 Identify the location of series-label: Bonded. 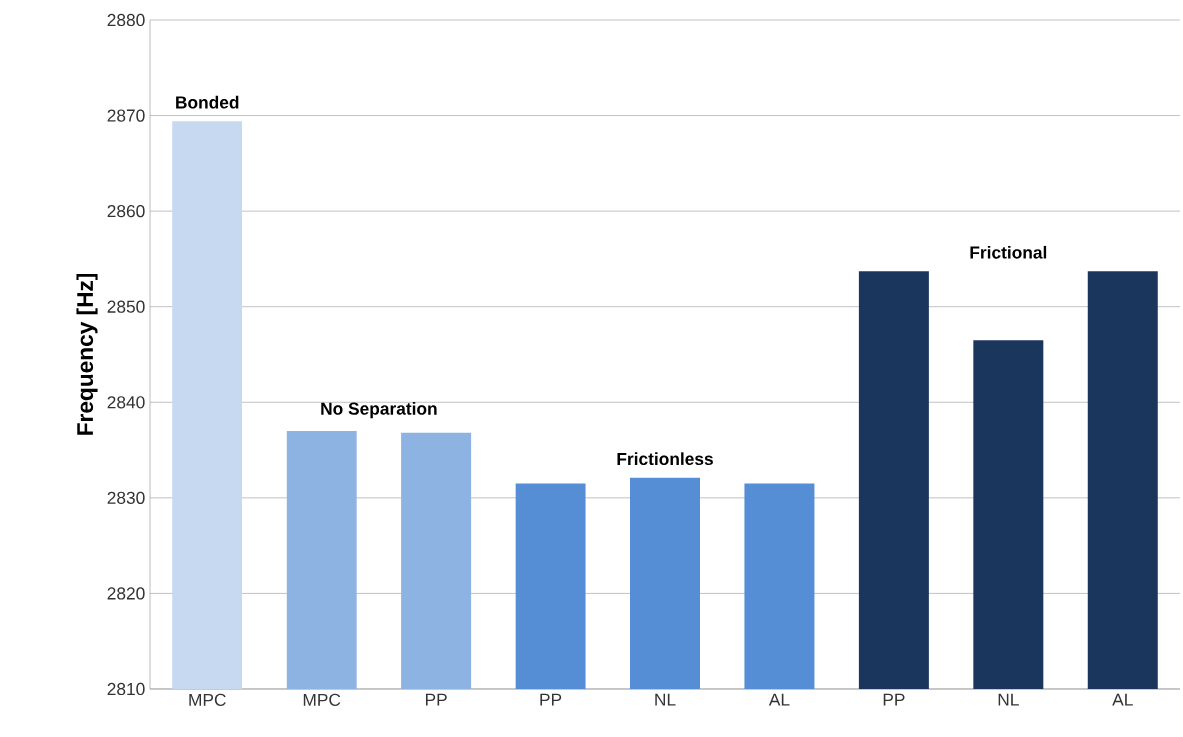
(207, 102).